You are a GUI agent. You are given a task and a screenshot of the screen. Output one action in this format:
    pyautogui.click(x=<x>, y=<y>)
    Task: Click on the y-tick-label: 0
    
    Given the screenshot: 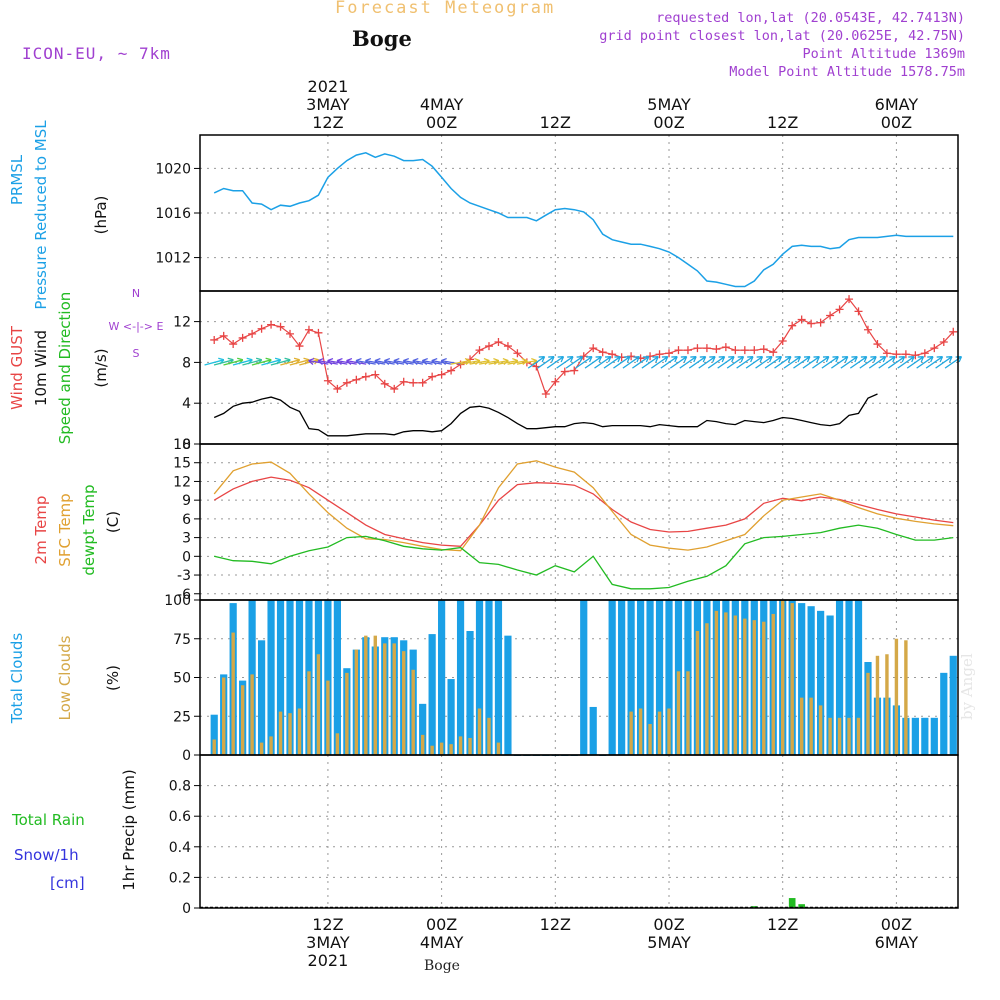 What is the action you would take?
    pyautogui.click(x=186, y=557)
    